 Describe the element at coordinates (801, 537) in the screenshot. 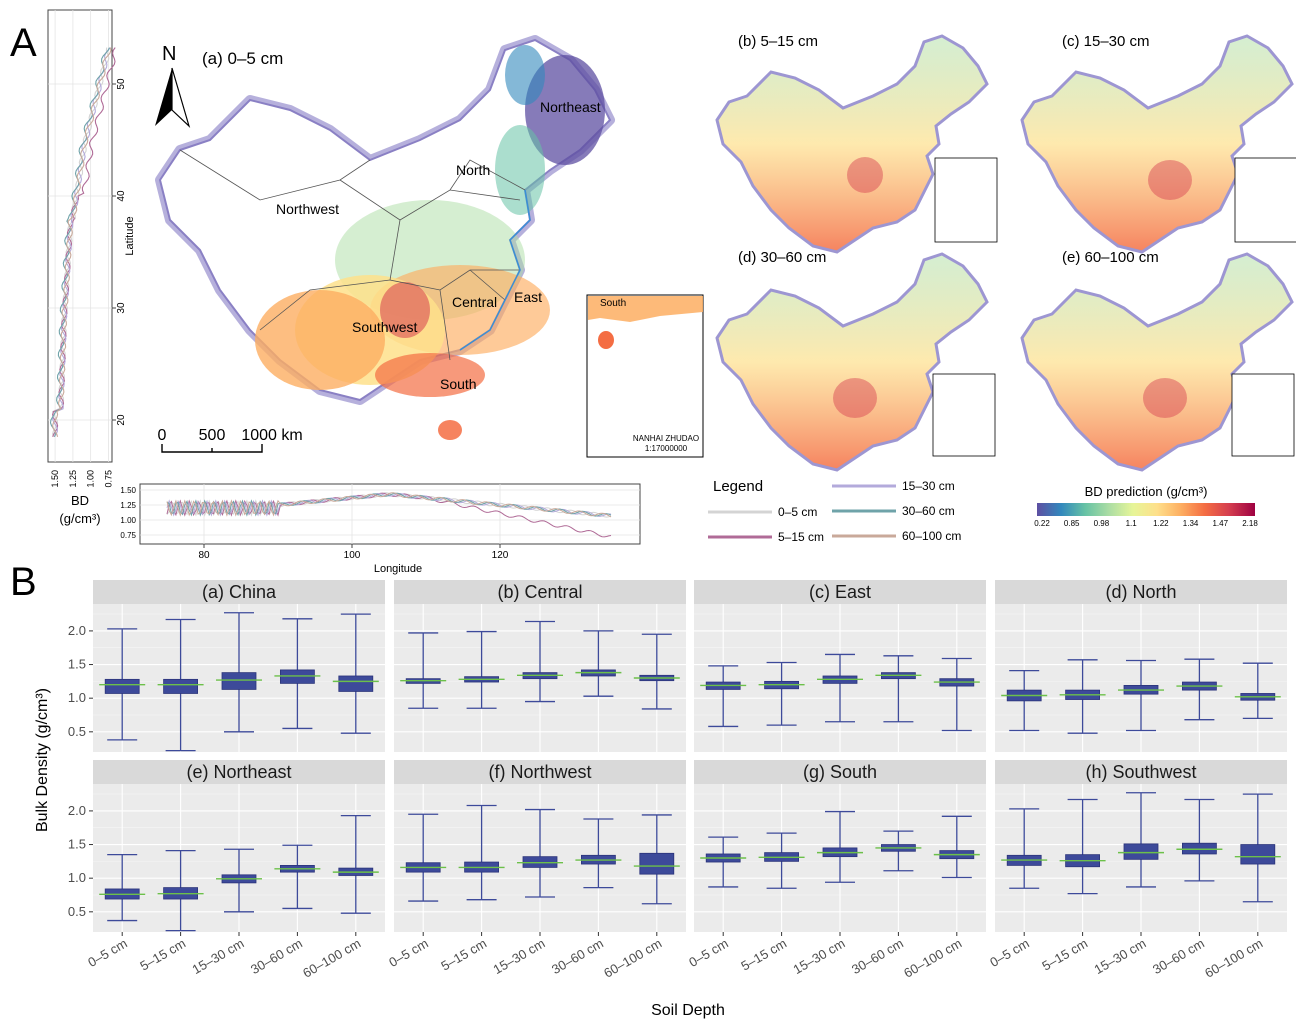

I see `legend-item-label: 5–15 cm` at that location.